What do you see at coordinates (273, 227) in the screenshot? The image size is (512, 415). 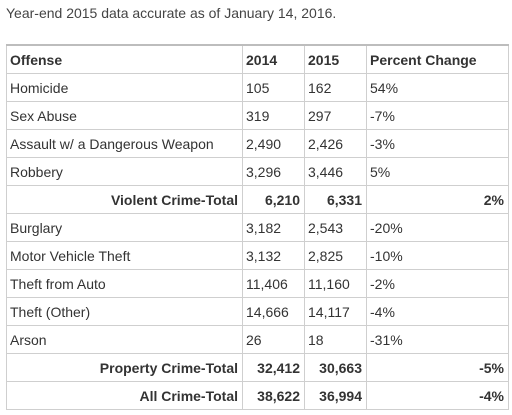 I see `value-2014-cell: 3,182` at bounding box center [273, 227].